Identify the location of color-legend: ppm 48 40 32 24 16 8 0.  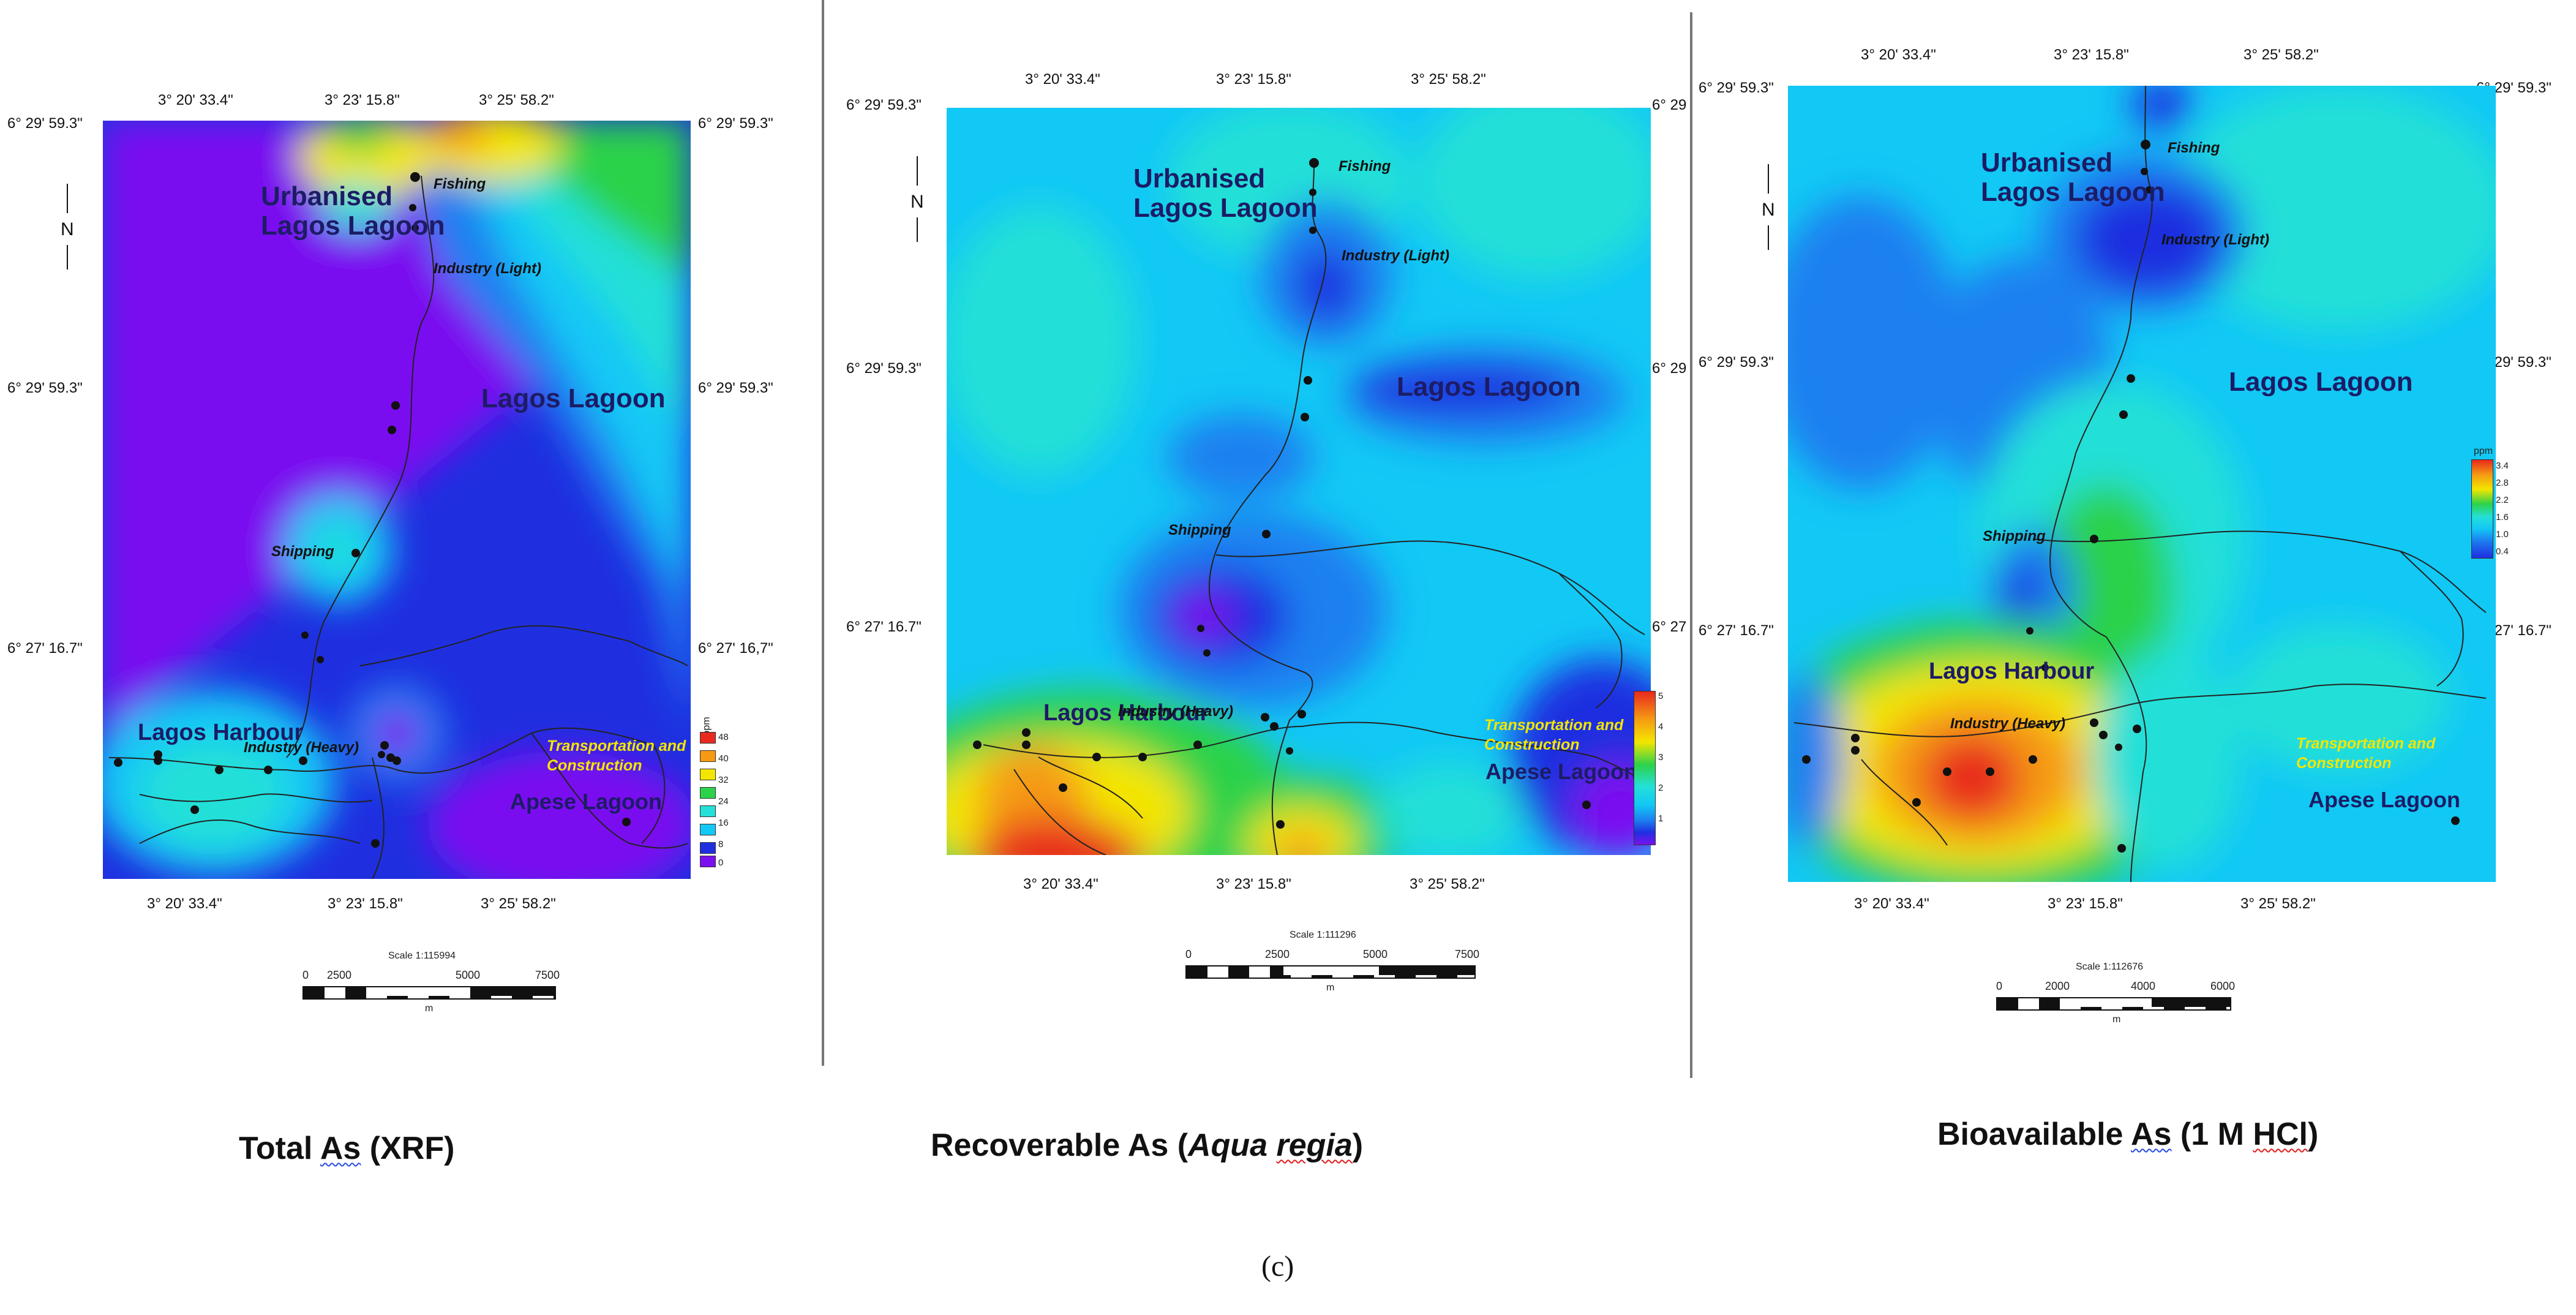
(727, 793).